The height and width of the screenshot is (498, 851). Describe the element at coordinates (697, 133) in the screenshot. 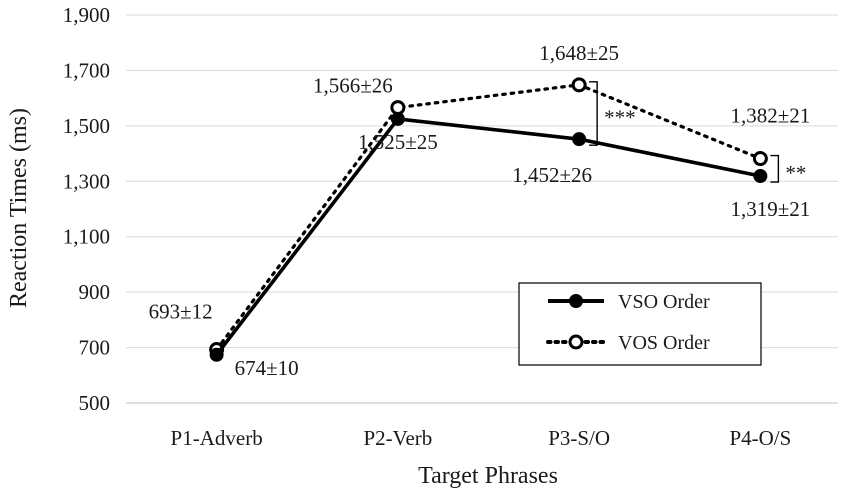

I see `significance-brackets: *****` at that location.